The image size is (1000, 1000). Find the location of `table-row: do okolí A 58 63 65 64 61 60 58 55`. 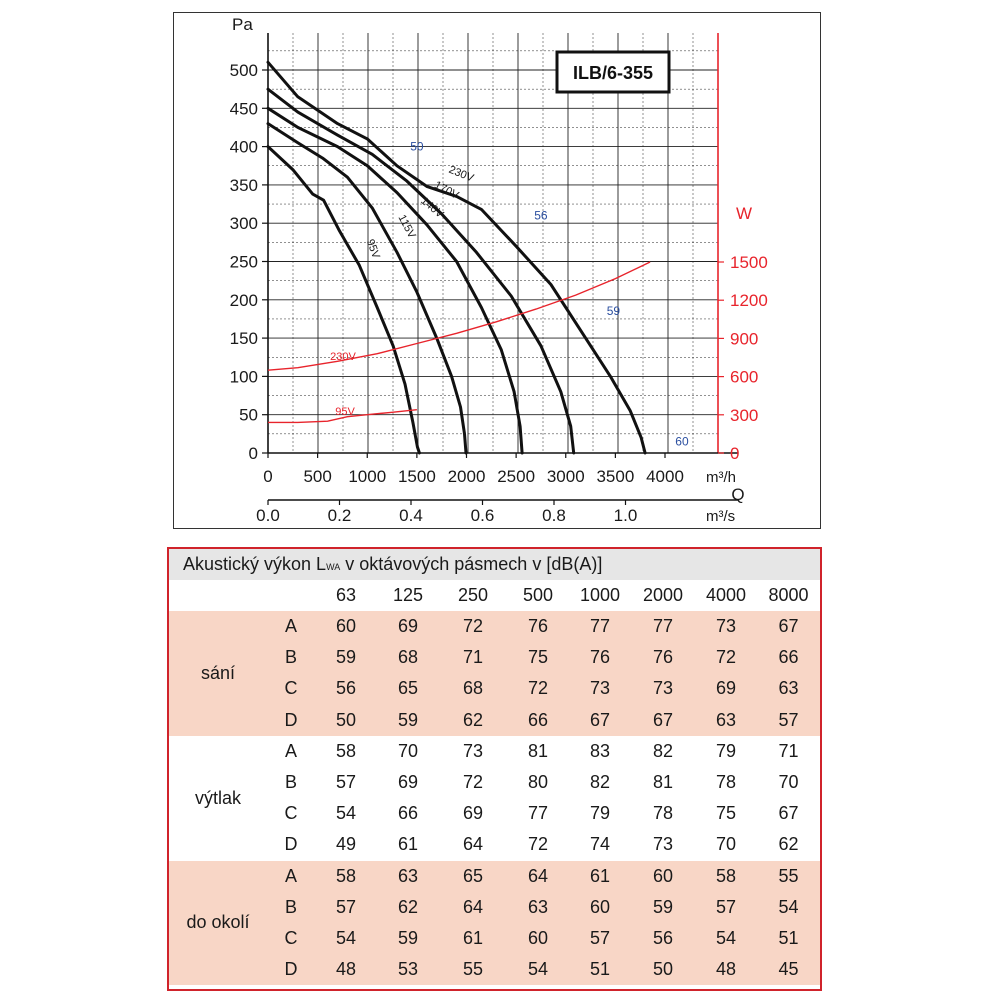

table-row: do okolí A 58 63 65 64 61 60 58 55 is located at coordinates (494, 923).